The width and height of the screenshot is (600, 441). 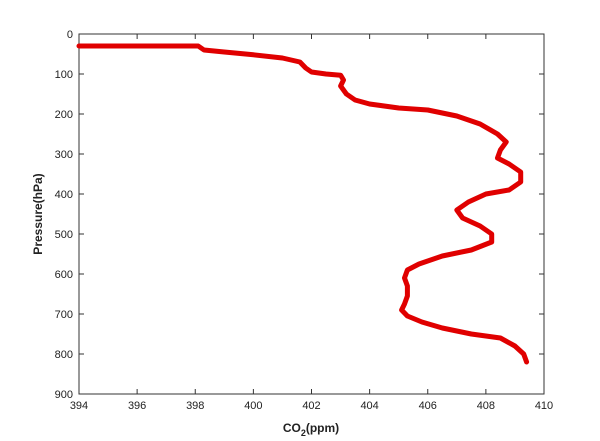 What do you see at coordinates (369, 406) in the screenshot?
I see `x-tick-label: 404` at bounding box center [369, 406].